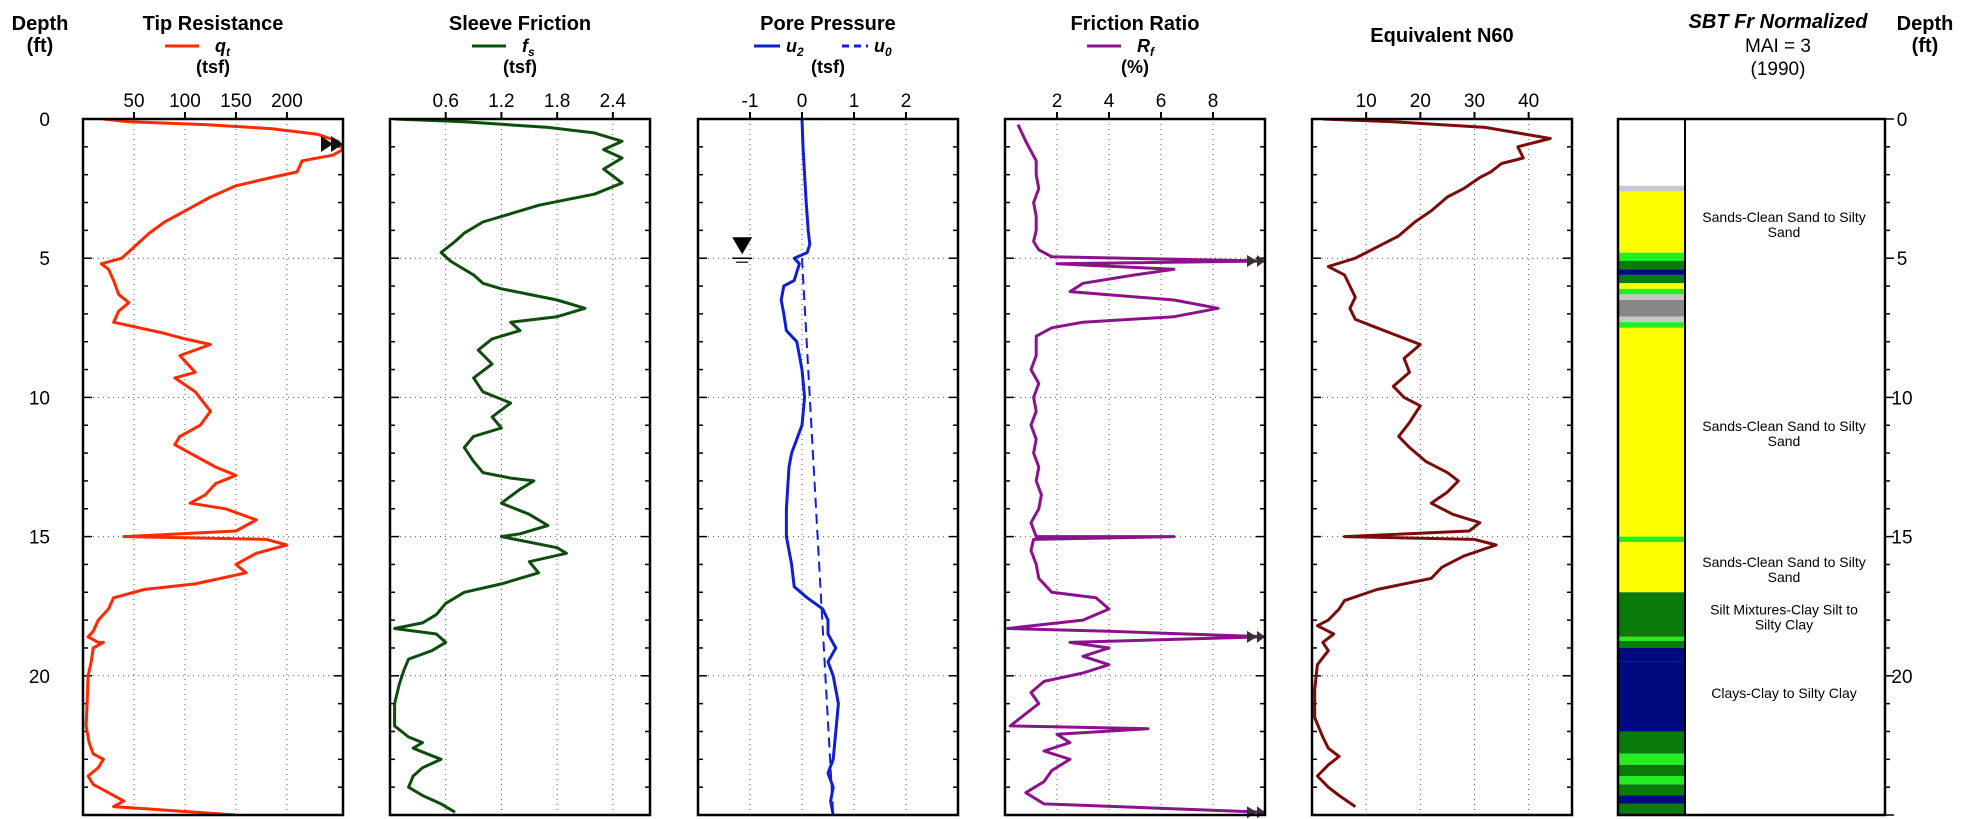 This screenshot has width=1965, height=819. What do you see at coordinates (39, 538) in the screenshot?
I see `depth-tick-label-left: 15` at bounding box center [39, 538].